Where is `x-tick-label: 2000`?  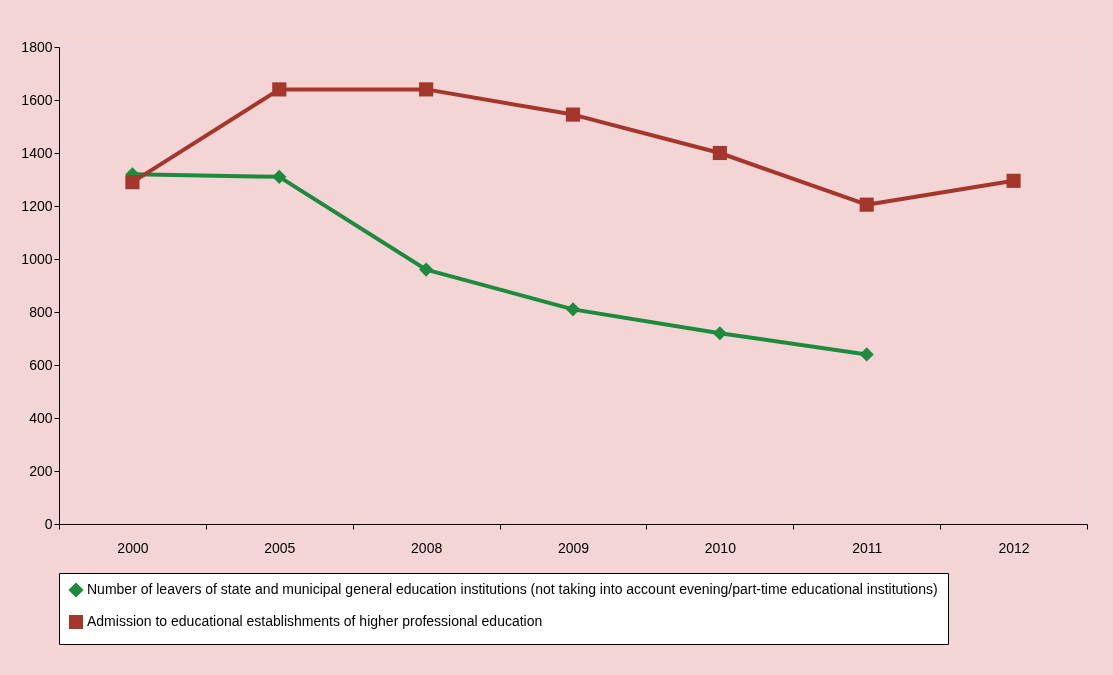 x-tick-label: 2000 is located at coordinates (133, 547).